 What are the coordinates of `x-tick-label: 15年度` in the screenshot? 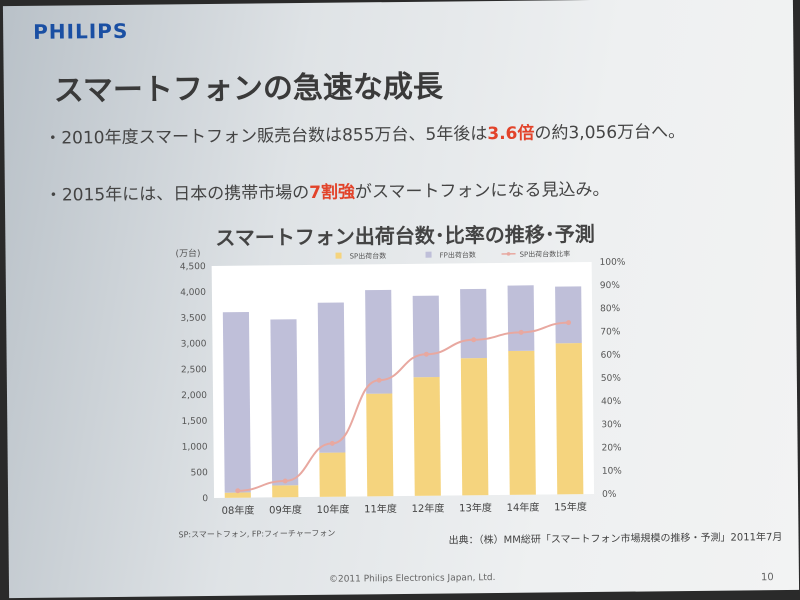 It's located at (570, 506).